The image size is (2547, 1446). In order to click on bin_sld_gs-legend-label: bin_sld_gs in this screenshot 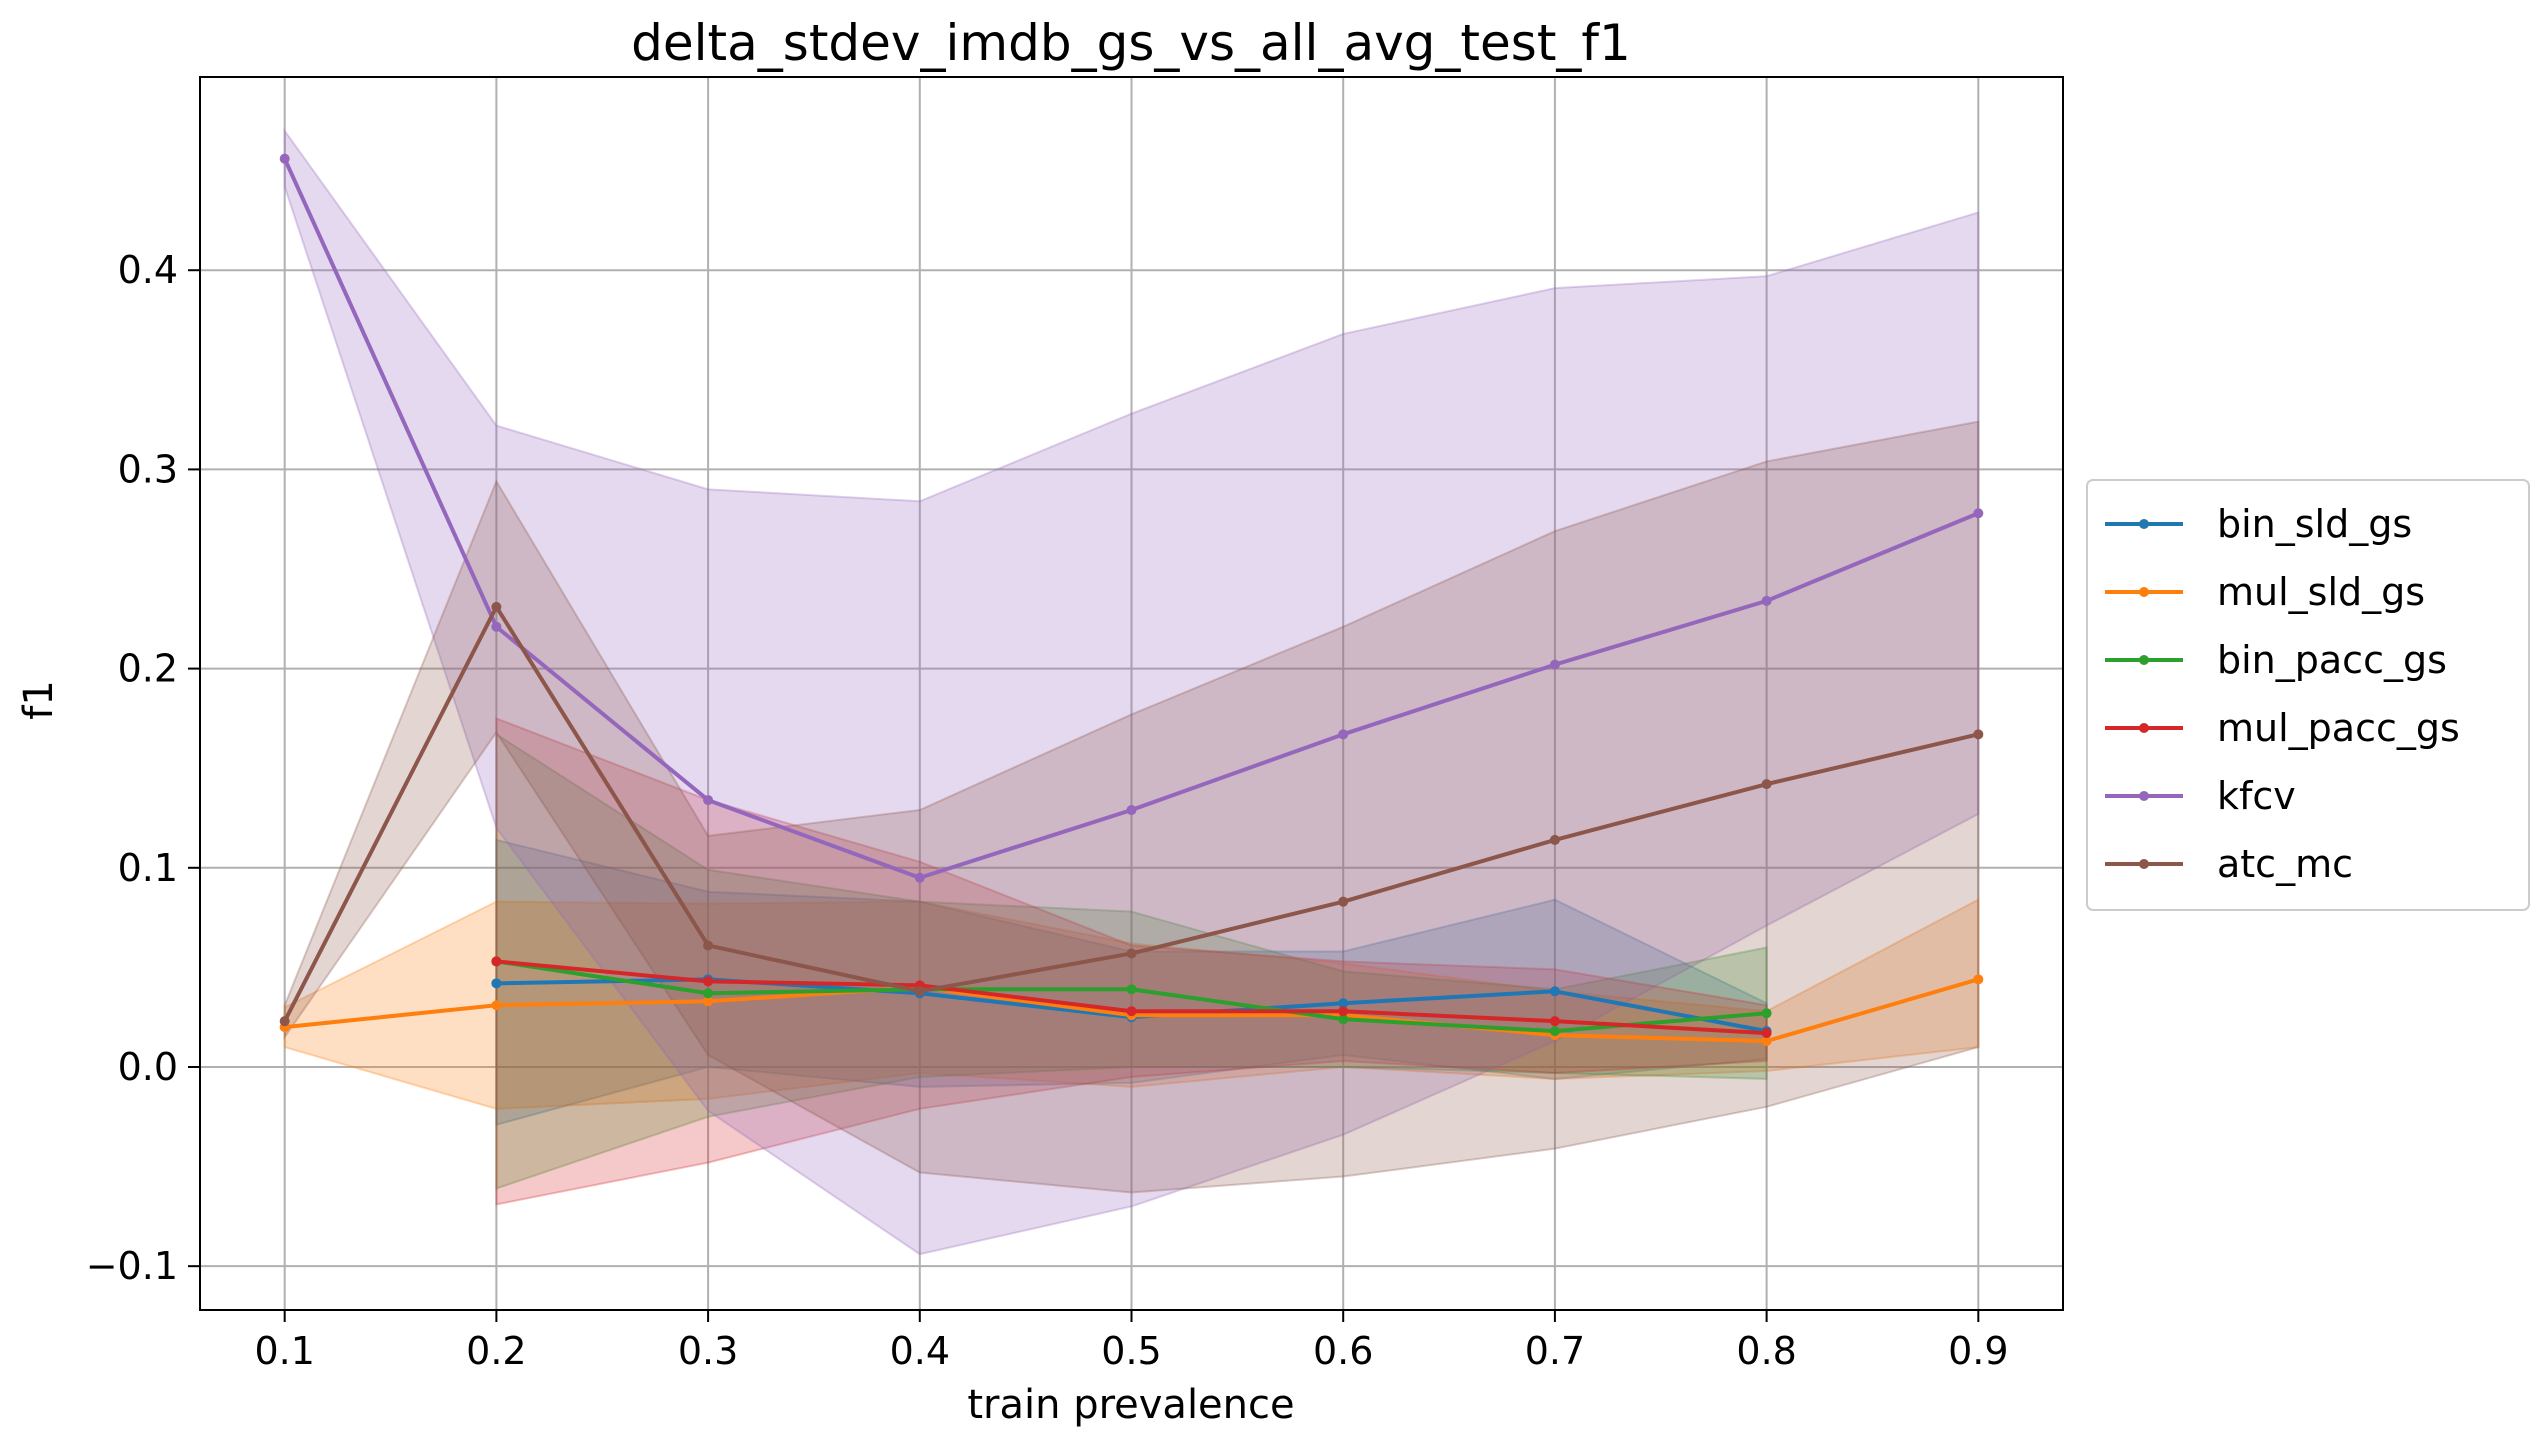, I will do `click(2314, 524)`.